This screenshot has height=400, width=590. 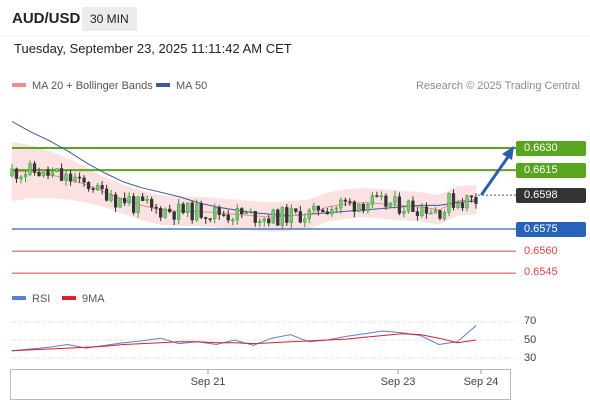 I want to click on rsi-level-50: 50, so click(x=530, y=340).